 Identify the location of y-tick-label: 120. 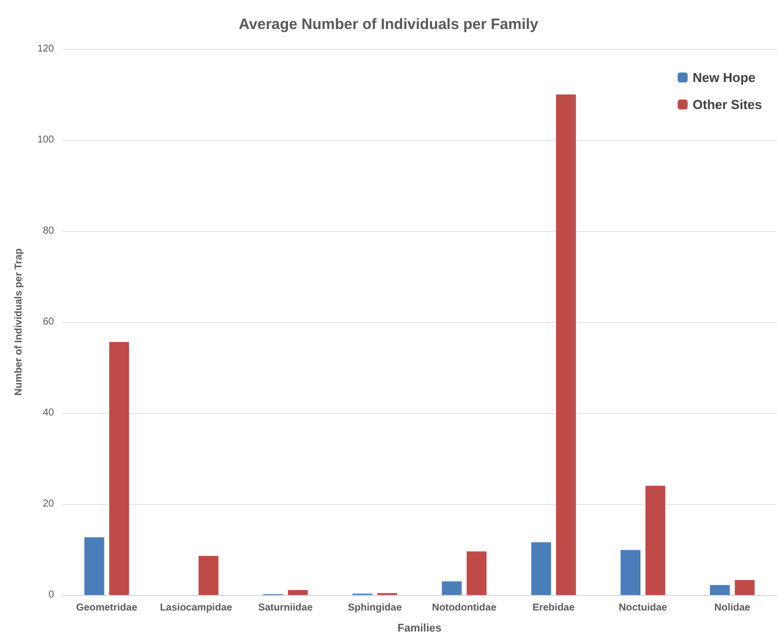
(45, 49).